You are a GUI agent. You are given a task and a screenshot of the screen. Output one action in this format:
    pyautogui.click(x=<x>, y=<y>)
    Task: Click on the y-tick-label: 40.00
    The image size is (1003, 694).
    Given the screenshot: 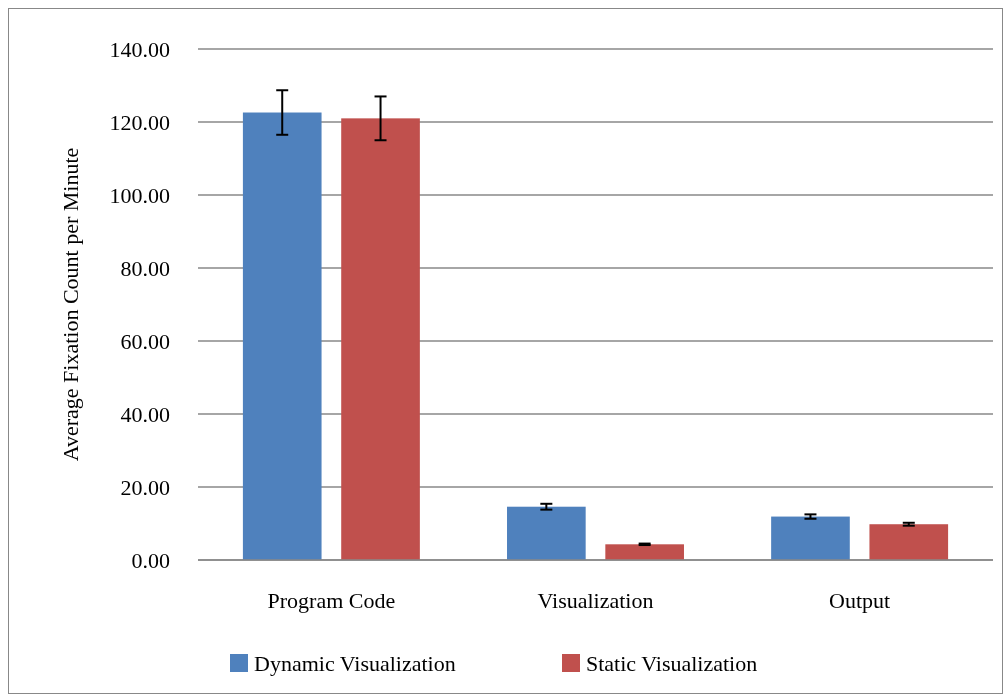 What is the action you would take?
    pyautogui.click(x=145, y=414)
    